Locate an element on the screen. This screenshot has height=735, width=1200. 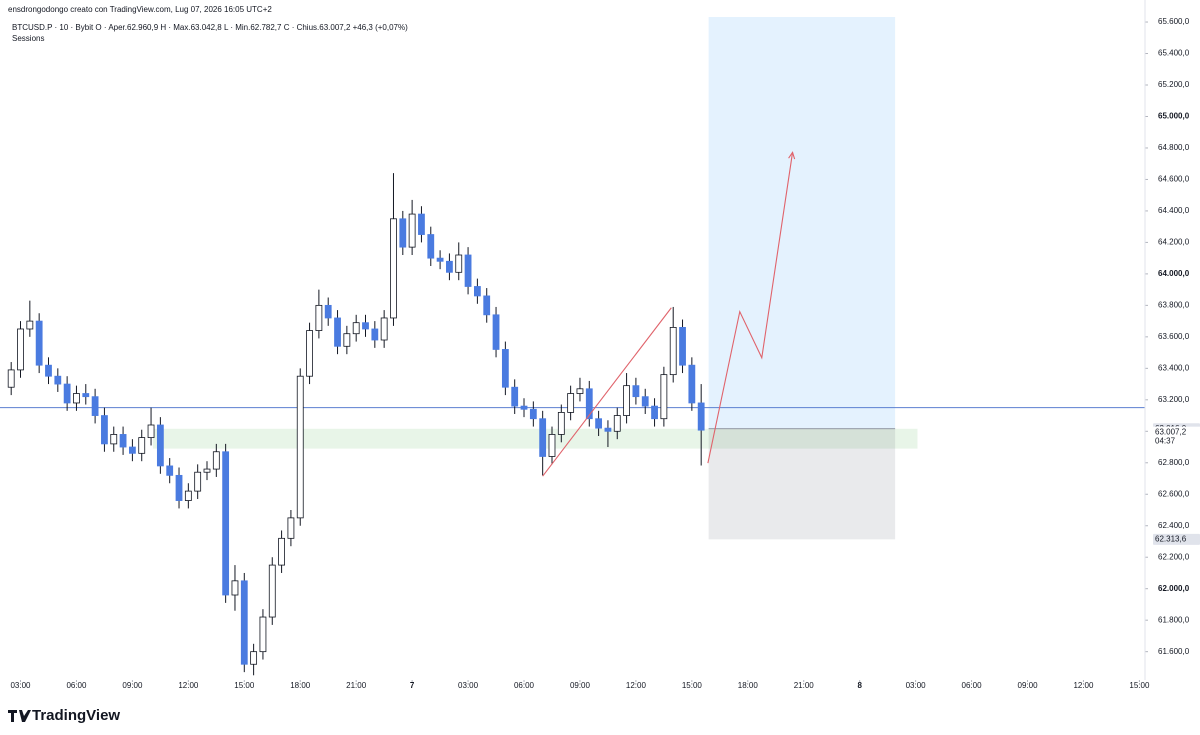
y-tick-label: 64.600,0 is located at coordinates (1174, 179).